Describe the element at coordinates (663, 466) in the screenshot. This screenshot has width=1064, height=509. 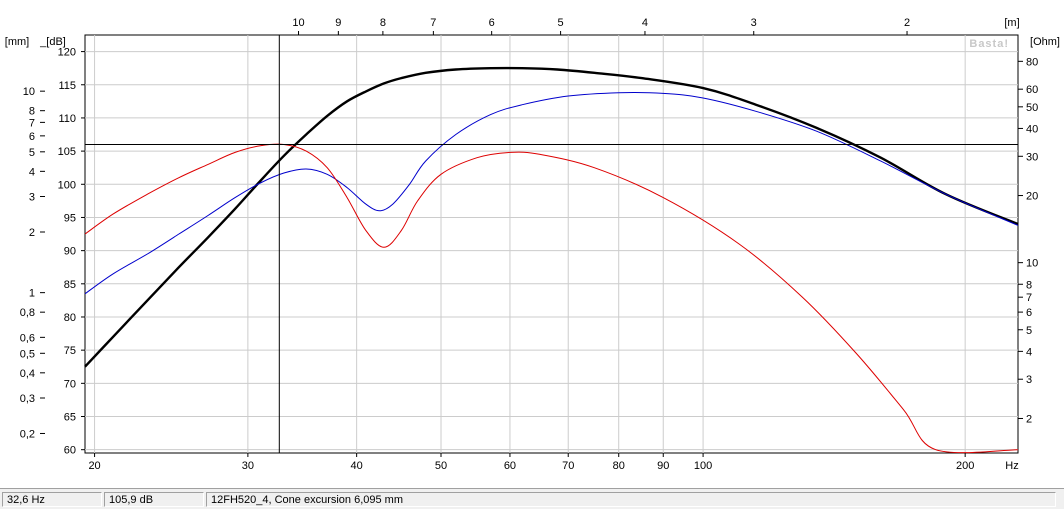
I see `x-tick-label: 90` at that location.